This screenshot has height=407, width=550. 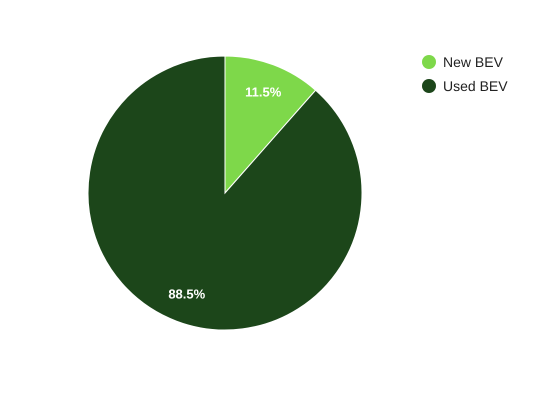 I want to click on data-label: 11.5%, so click(x=263, y=92).